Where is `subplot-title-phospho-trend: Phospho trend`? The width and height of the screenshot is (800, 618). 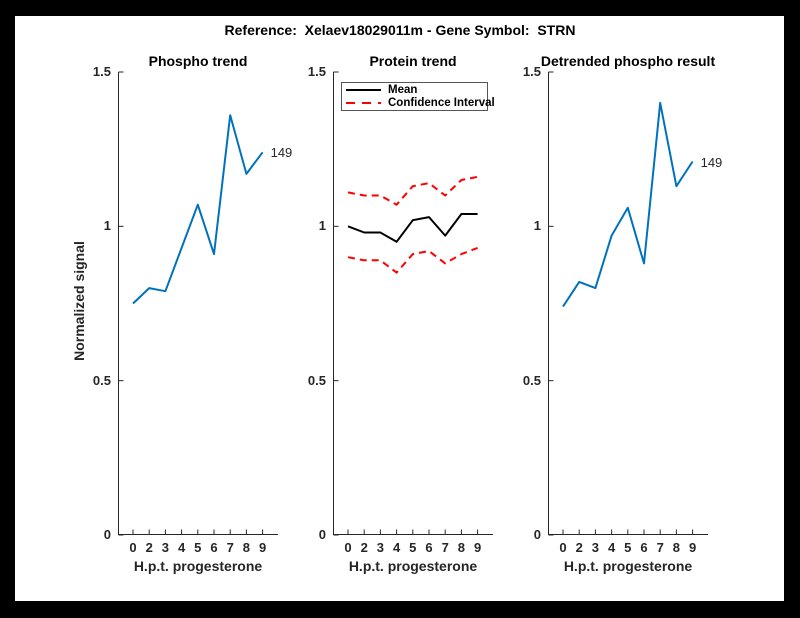
subplot-title-phospho-trend: Phospho trend is located at coordinates (198, 61).